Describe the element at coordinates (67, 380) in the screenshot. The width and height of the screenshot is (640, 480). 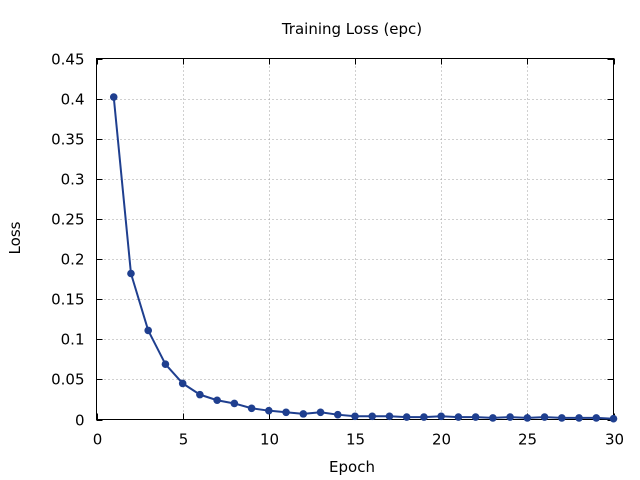
I see `y-tick-label: 0.05` at that location.